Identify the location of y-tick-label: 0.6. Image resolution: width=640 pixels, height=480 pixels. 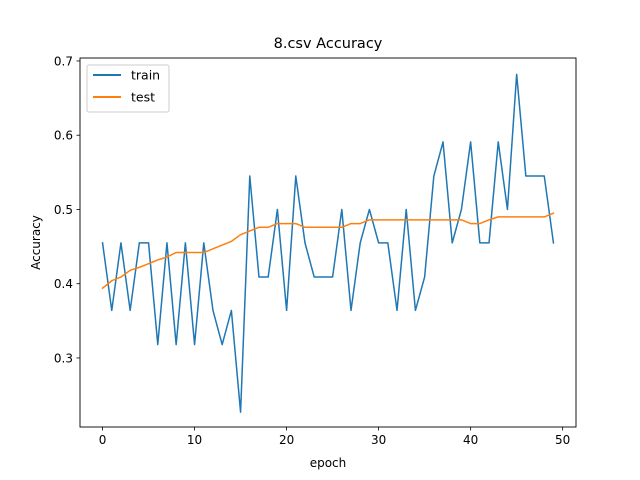
(63, 136).